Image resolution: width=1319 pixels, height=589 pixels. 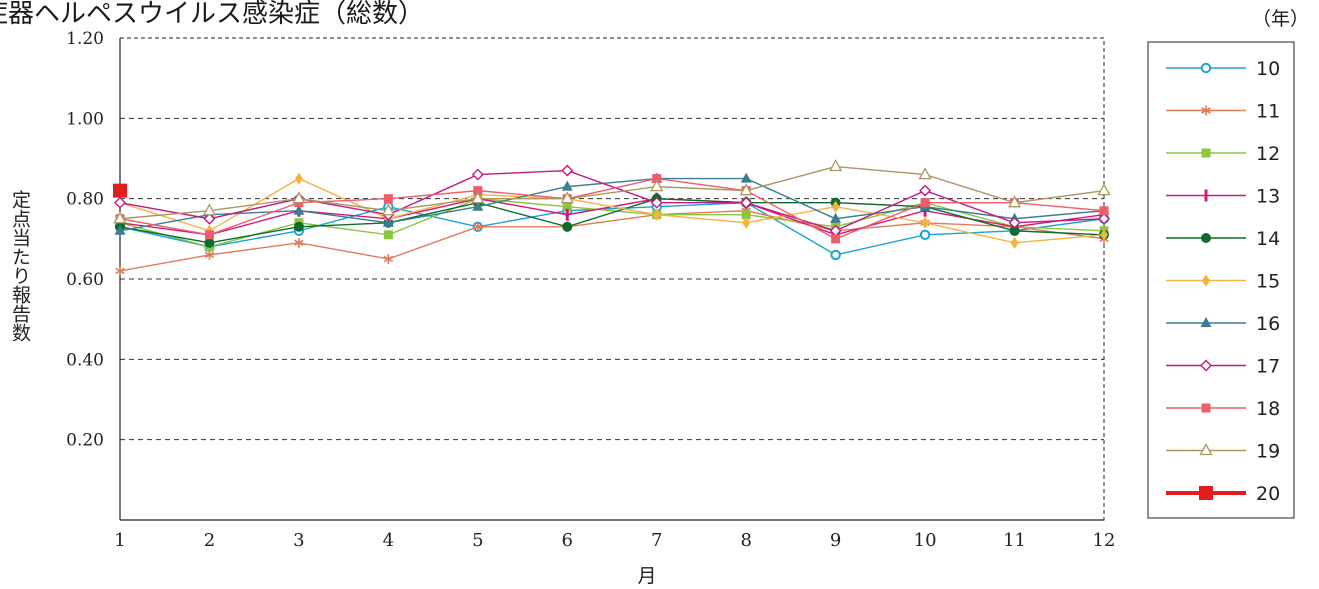 I want to click on y-axis-label: 定点当たり報告数, so click(x=20, y=266).